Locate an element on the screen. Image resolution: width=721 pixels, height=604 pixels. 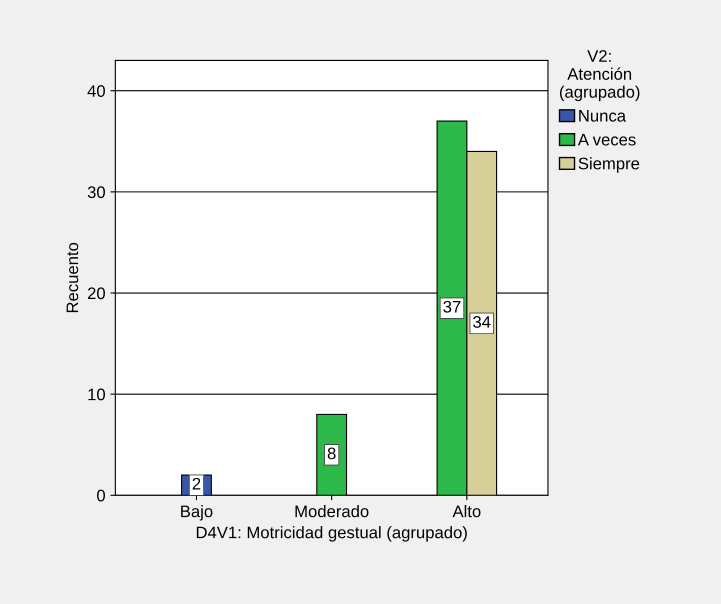
y-tick-label: 10 is located at coordinates (96, 394).